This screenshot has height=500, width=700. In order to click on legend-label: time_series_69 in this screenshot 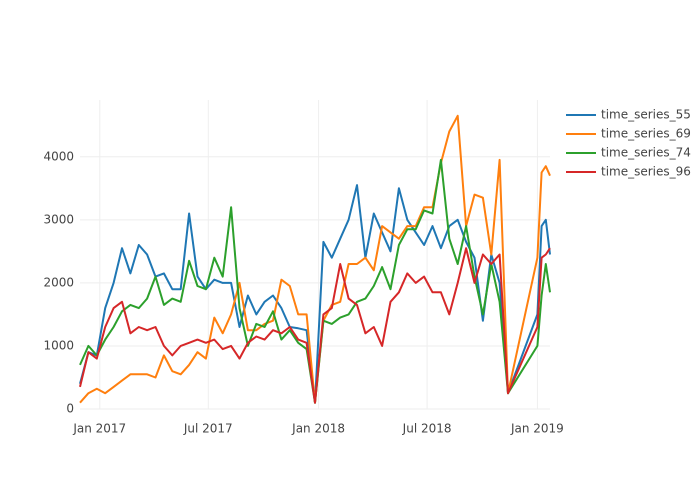, I will do `click(646, 134)`.